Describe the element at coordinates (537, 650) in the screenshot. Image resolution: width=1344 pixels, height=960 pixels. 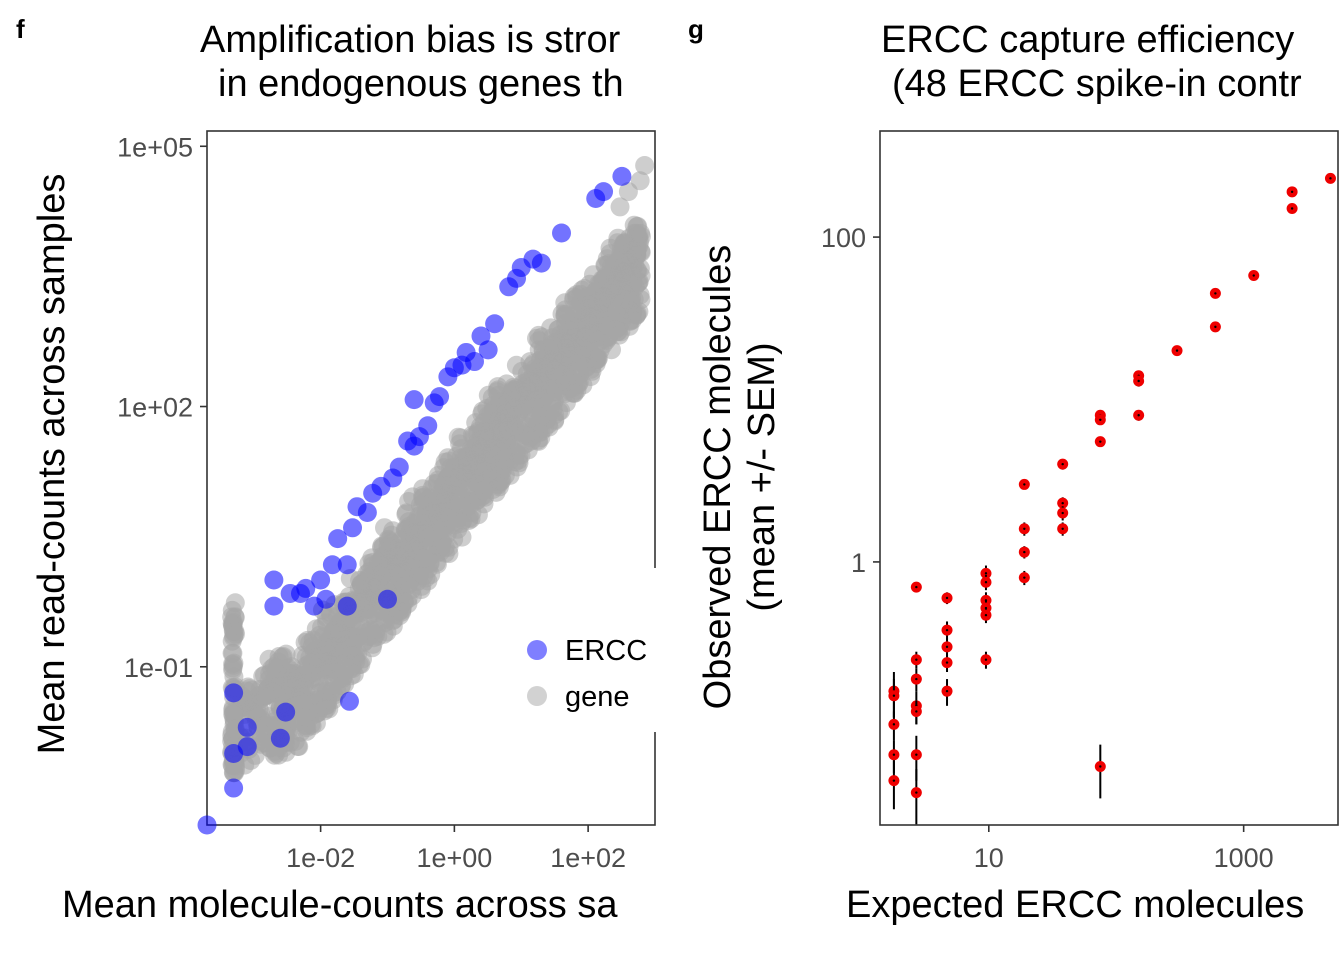
I see `legend-key-ercc` at that location.